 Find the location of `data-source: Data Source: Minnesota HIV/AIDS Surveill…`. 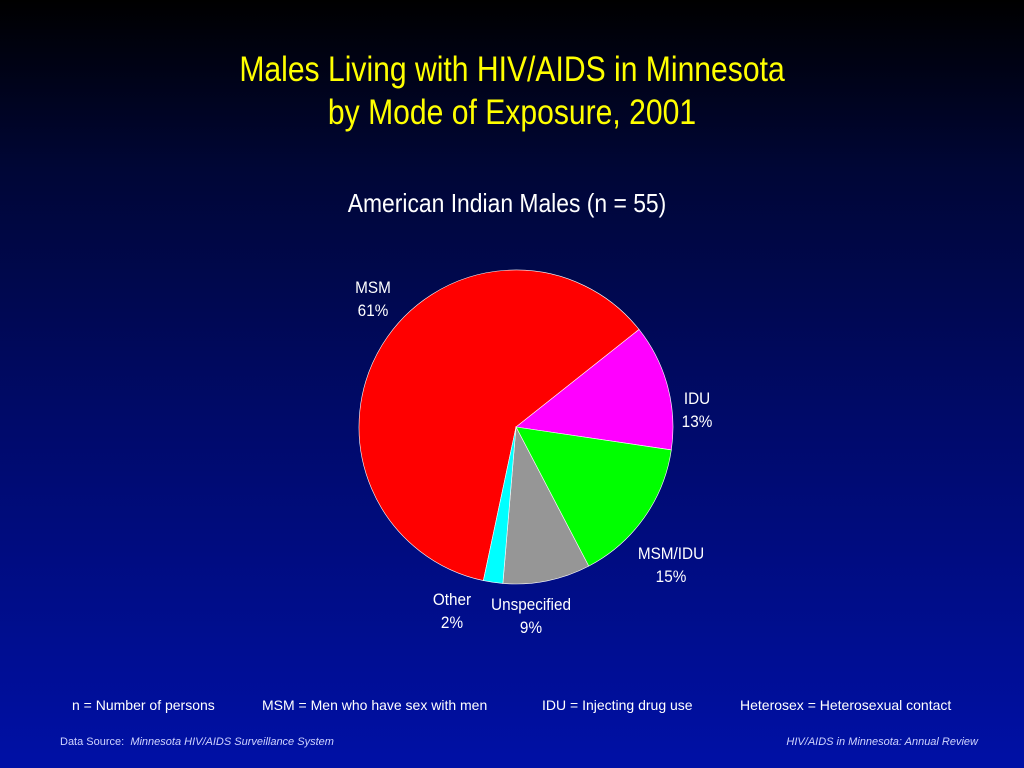

data-source: Data Source: Minnesota HIV/AIDS Surveill… is located at coordinates (197, 742).